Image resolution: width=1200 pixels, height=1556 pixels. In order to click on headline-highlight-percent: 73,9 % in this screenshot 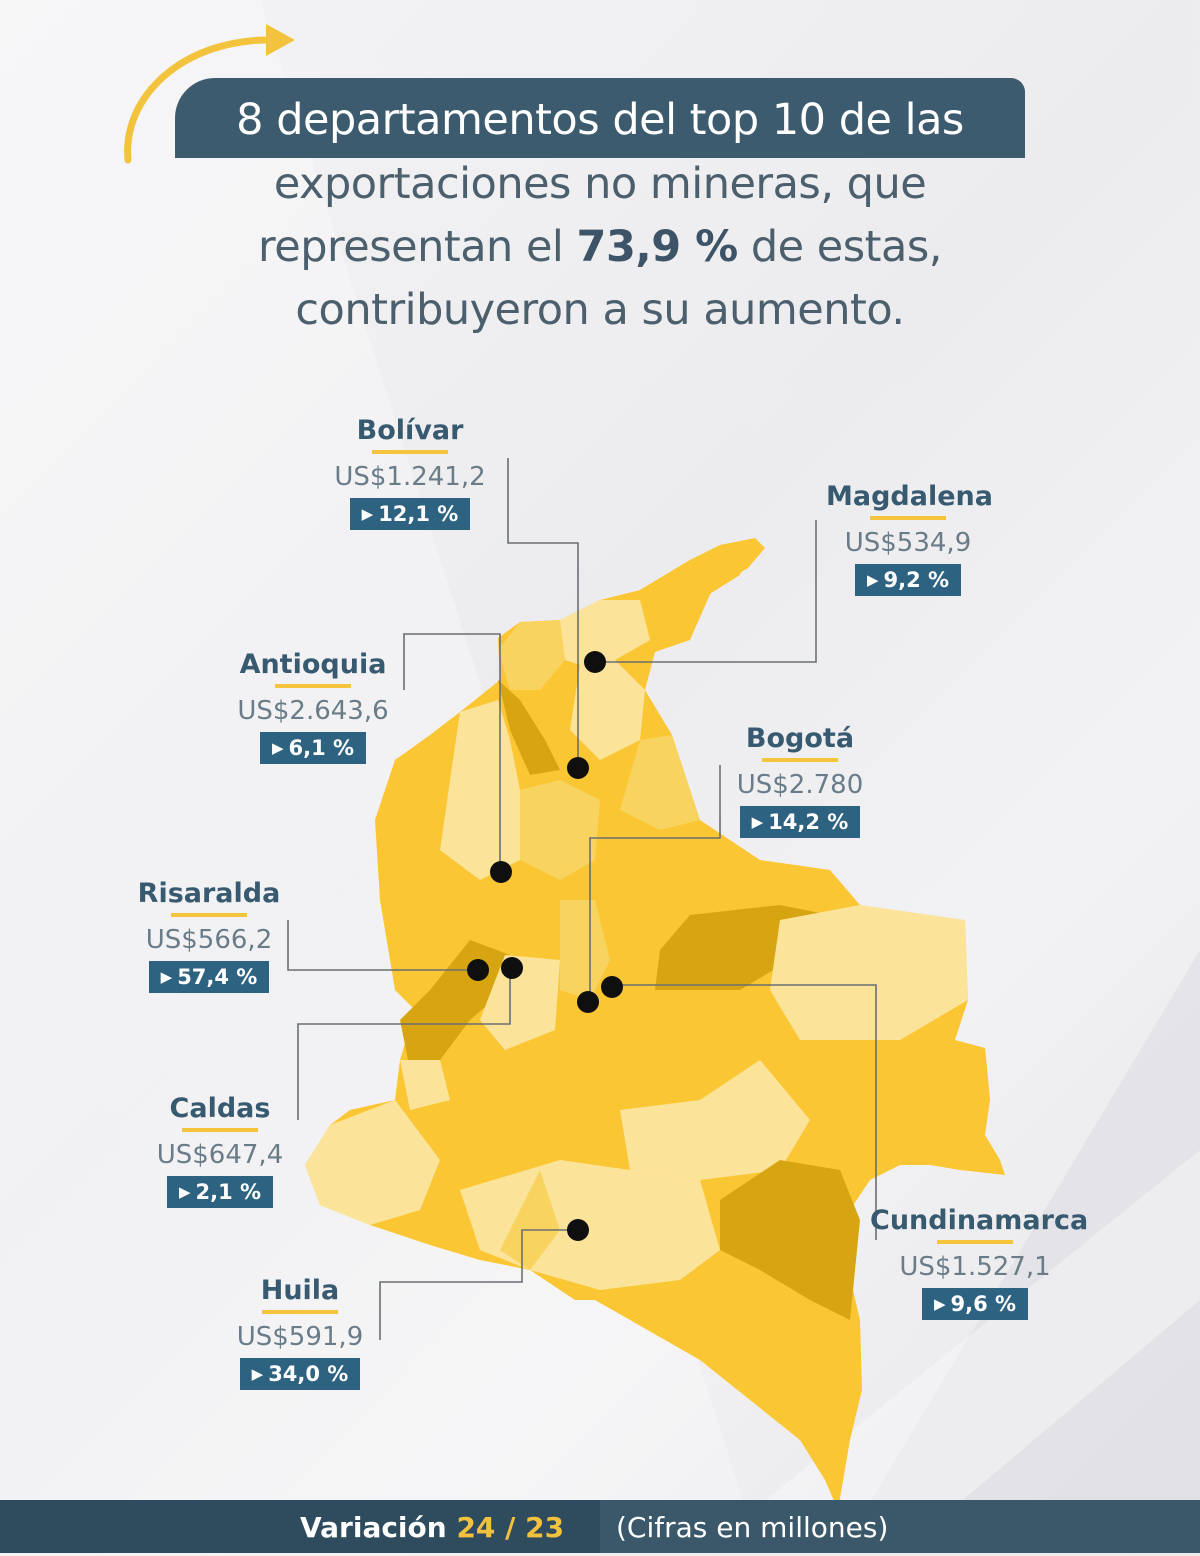, I will do `click(657, 247)`.